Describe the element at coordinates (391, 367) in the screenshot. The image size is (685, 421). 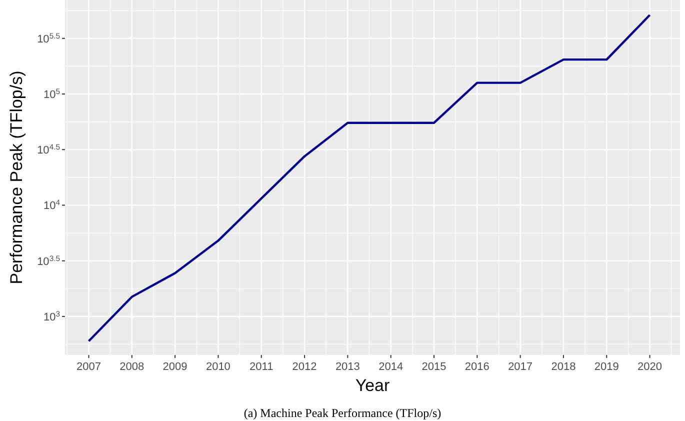
I see `x-tick-label: 2014` at that location.